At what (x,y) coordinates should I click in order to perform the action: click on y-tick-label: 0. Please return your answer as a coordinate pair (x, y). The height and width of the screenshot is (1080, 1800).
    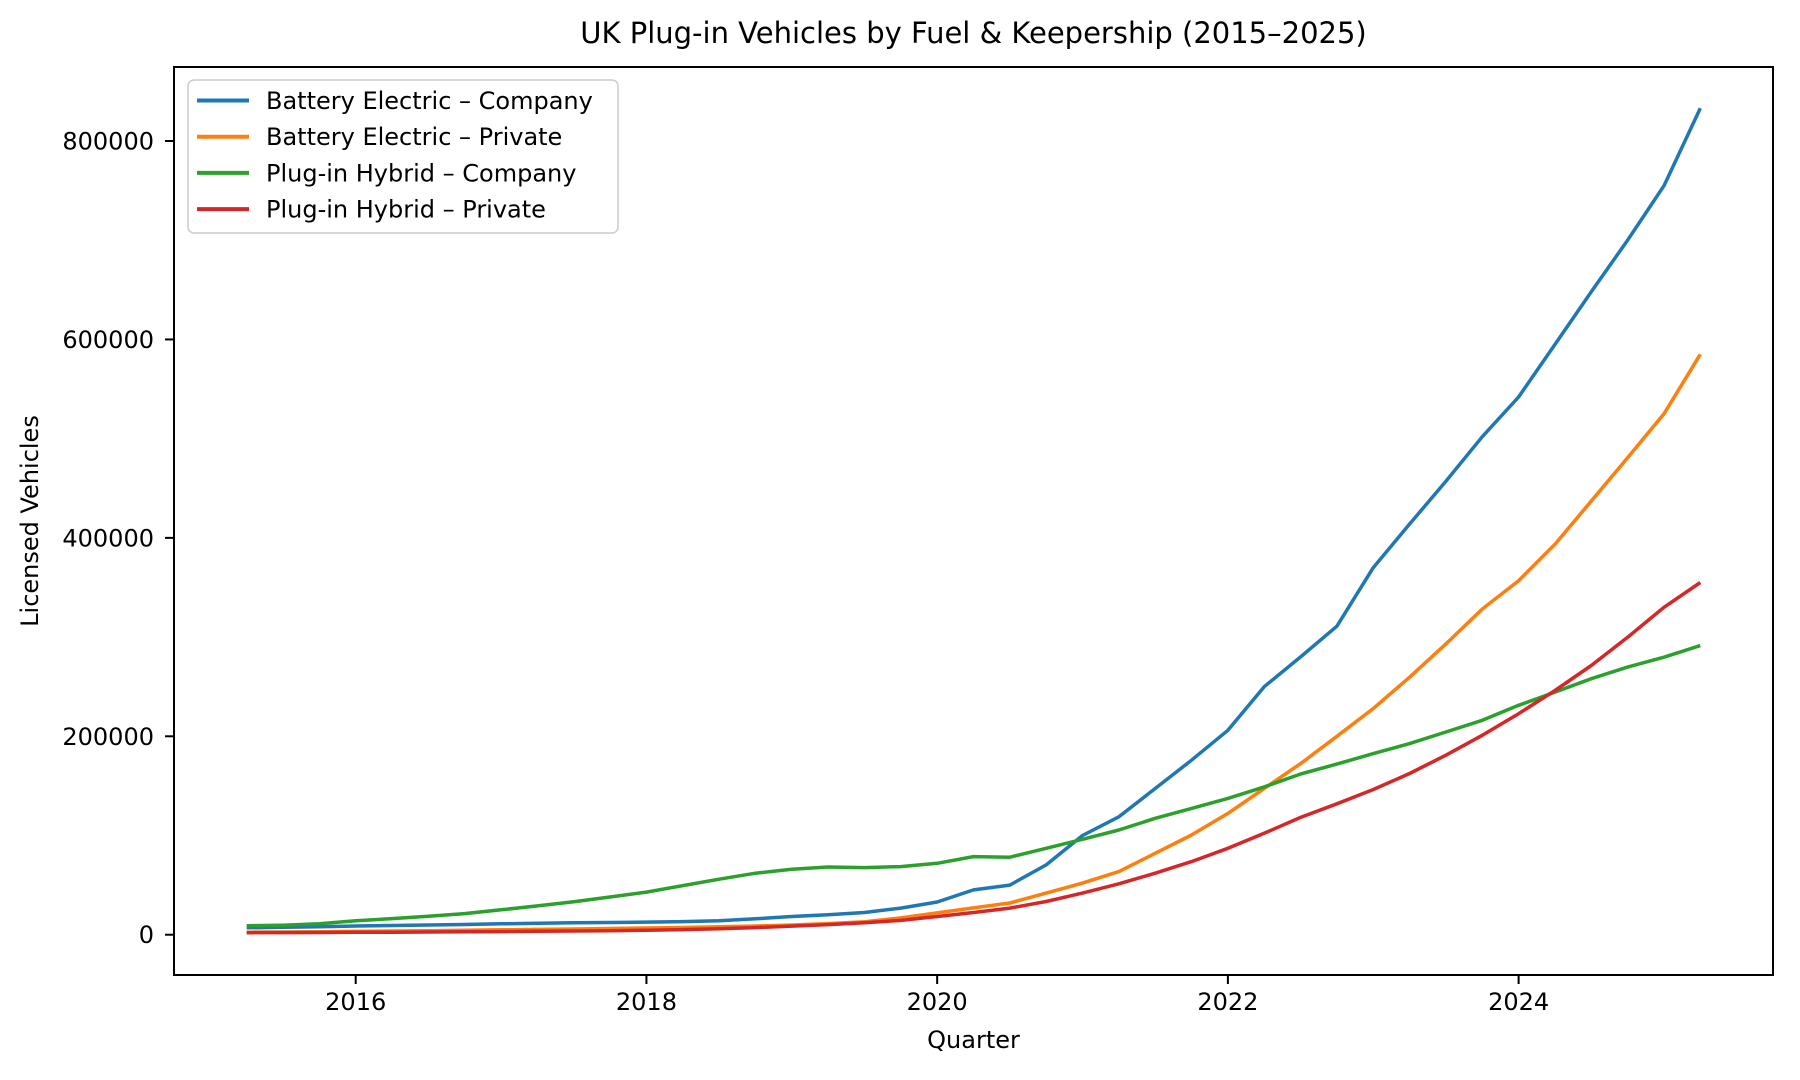
    Looking at the image, I should click on (146, 935).